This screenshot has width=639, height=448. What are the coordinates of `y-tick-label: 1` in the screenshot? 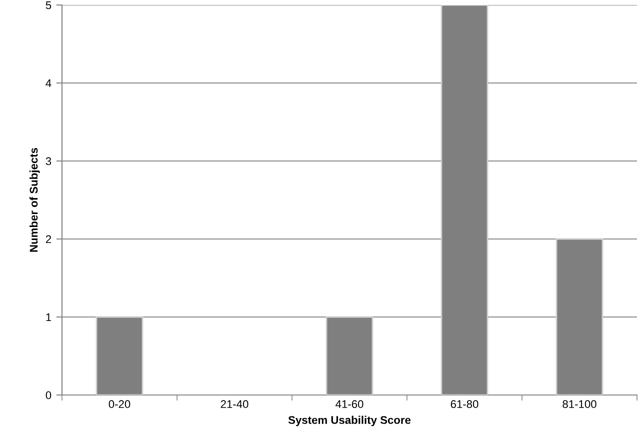 It's located at (49, 317).